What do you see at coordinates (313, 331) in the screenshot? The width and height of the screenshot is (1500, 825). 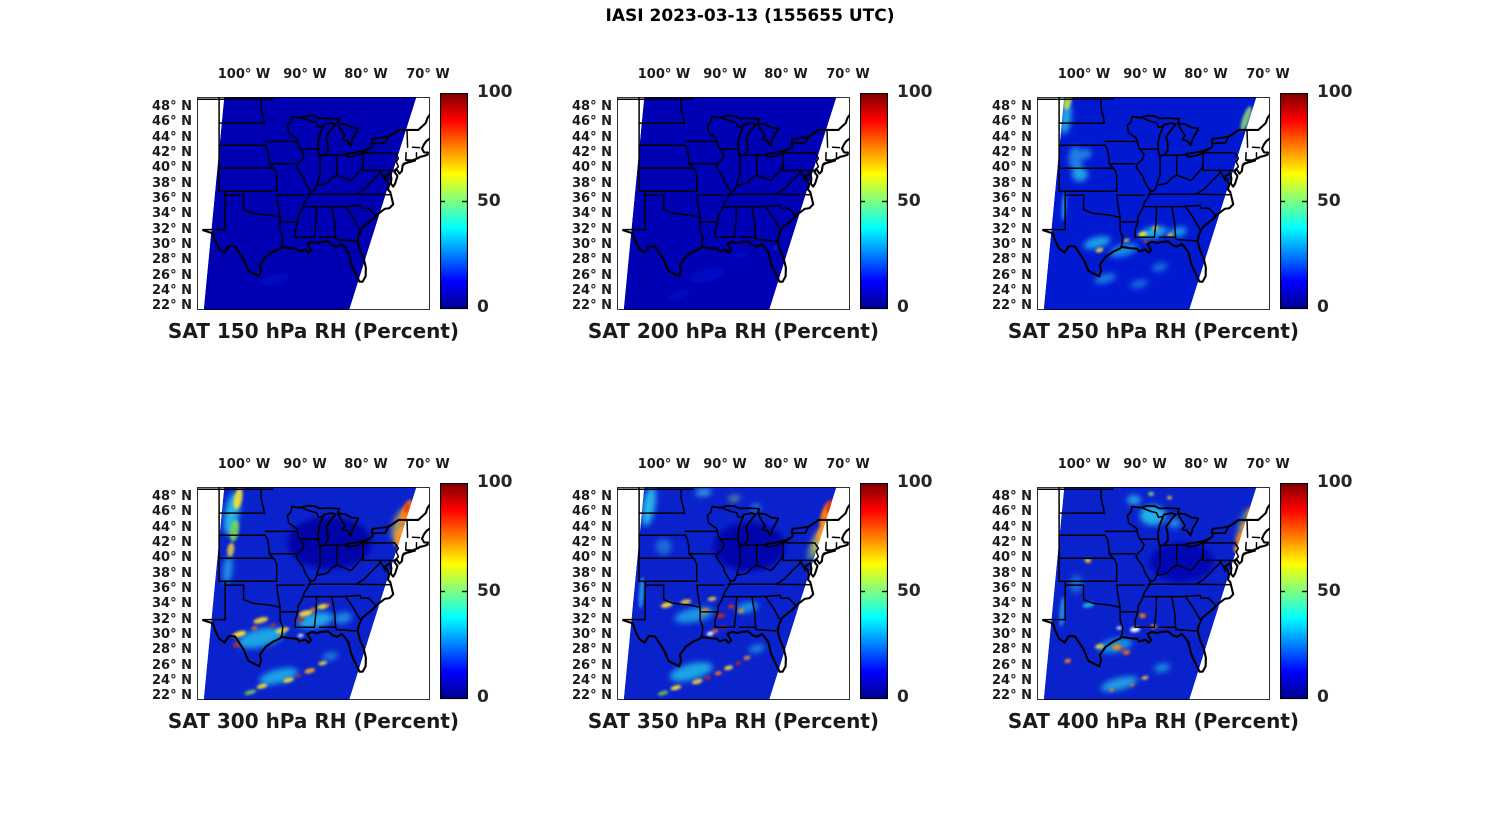 I see `panel-title: SAT 150 hPa RH (Percent)` at bounding box center [313, 331].